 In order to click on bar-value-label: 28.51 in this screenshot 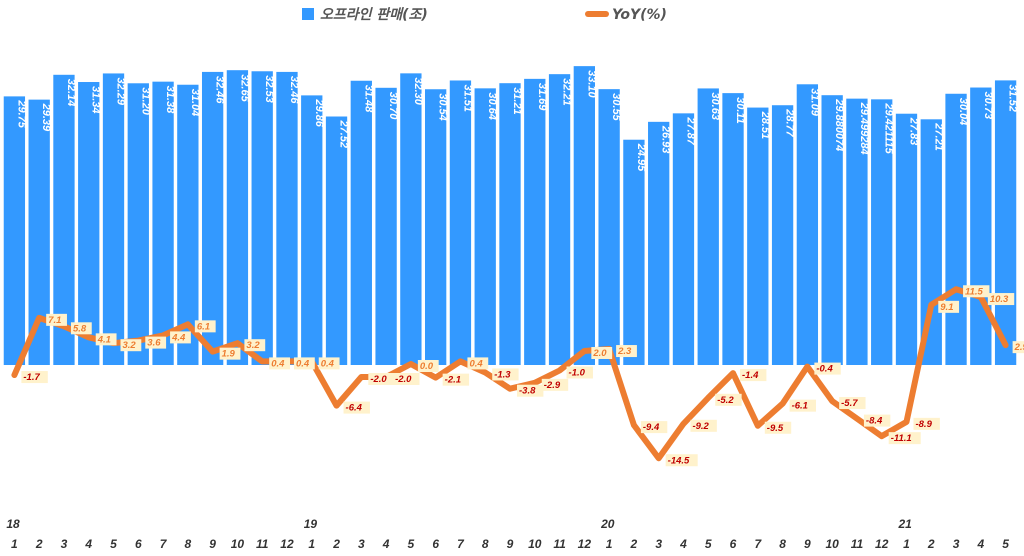, I will do `click(765, 125)`.